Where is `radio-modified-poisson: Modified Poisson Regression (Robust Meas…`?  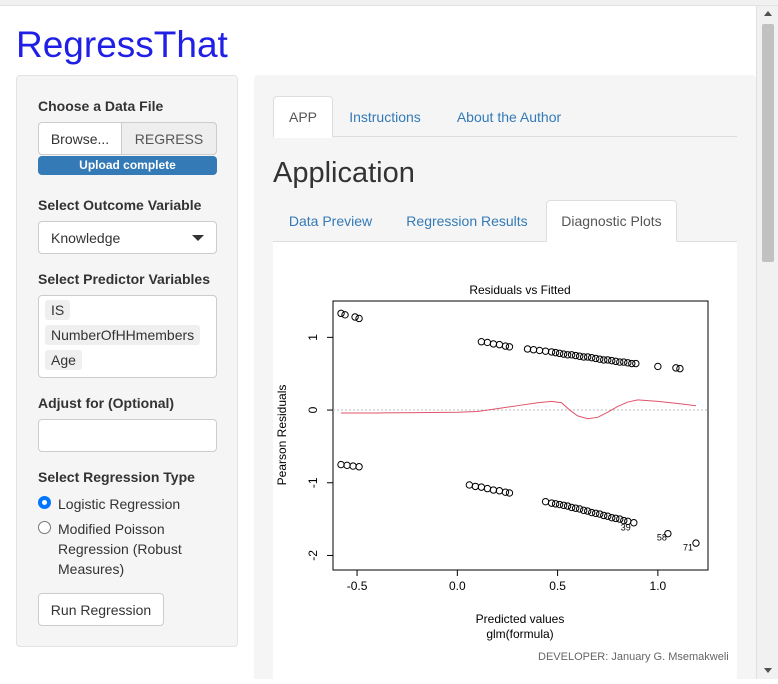
radio-modified-poisson: Modified Poisson Regression (Robust Meas… is located at coordinates (118, 549).